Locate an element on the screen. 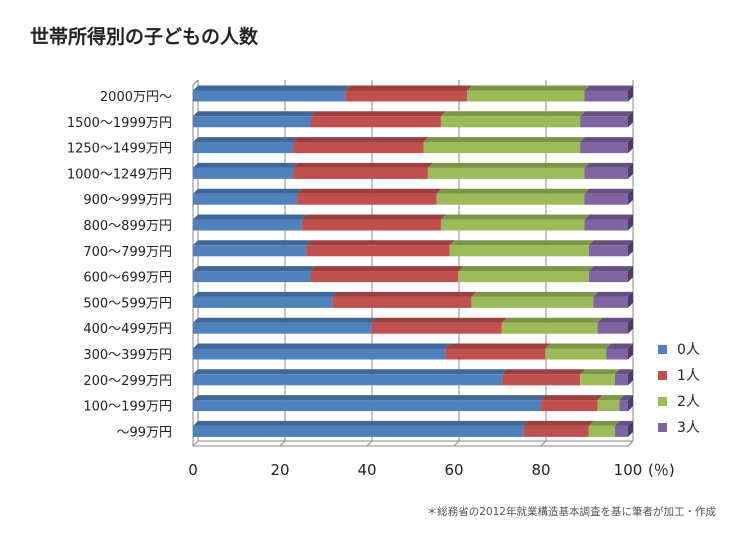 This screenshot has width=750, height=548. legend-label-1: 1人 is located at coordinates (688, 376).